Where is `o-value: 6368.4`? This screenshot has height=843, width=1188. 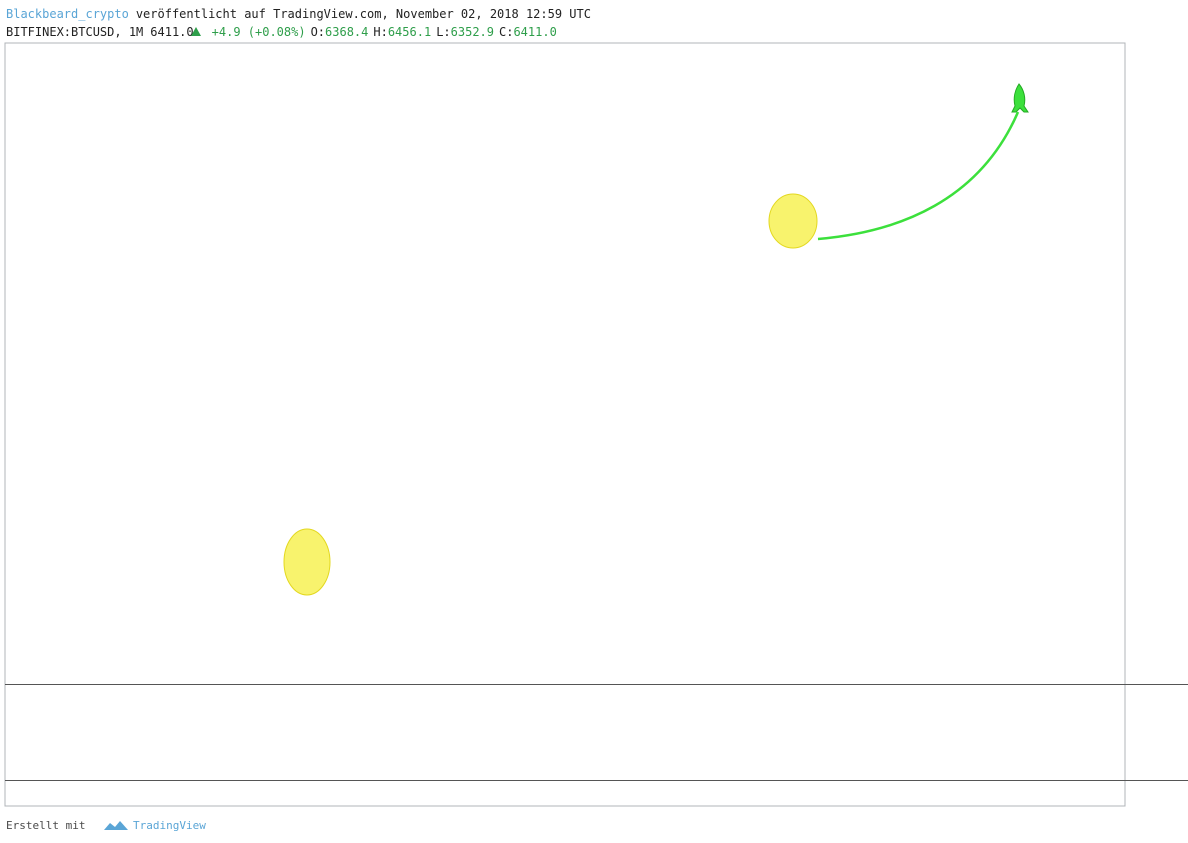 o-value: 6368.4 is located at coordinates (346, 32).